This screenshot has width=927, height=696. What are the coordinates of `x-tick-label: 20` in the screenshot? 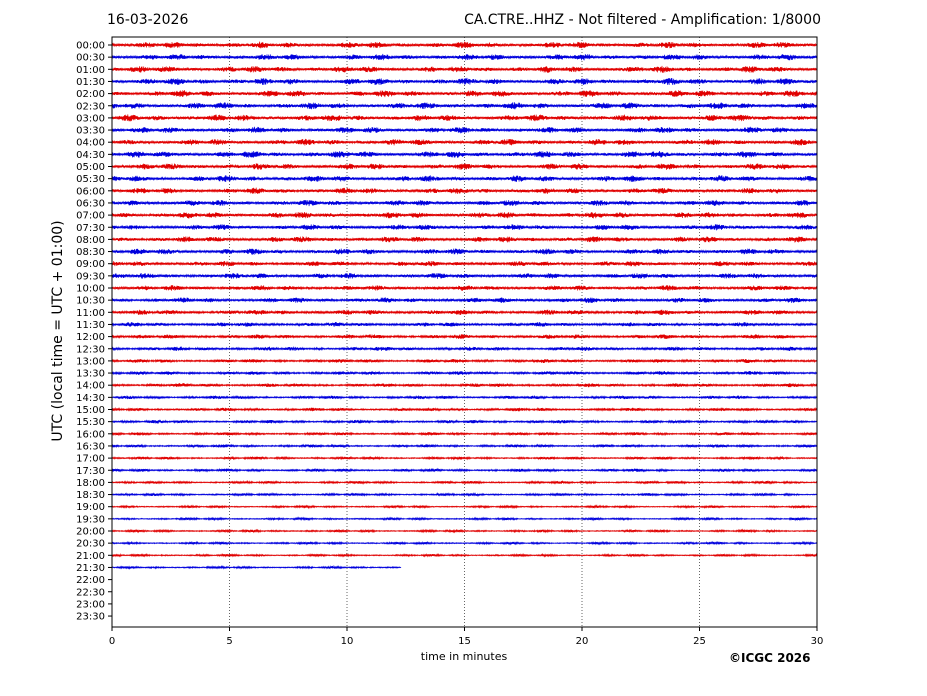 It's located at (582, 641).